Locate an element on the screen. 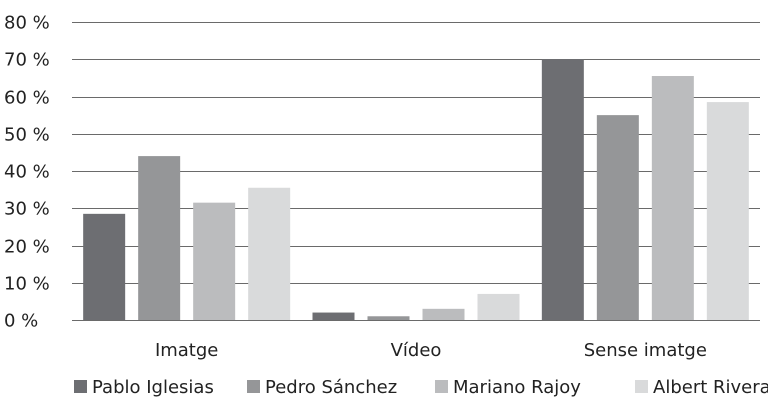 The width and height of the screenshot is (768, 402). y-tick-label: 60 % is located at coordinates (27, 98).